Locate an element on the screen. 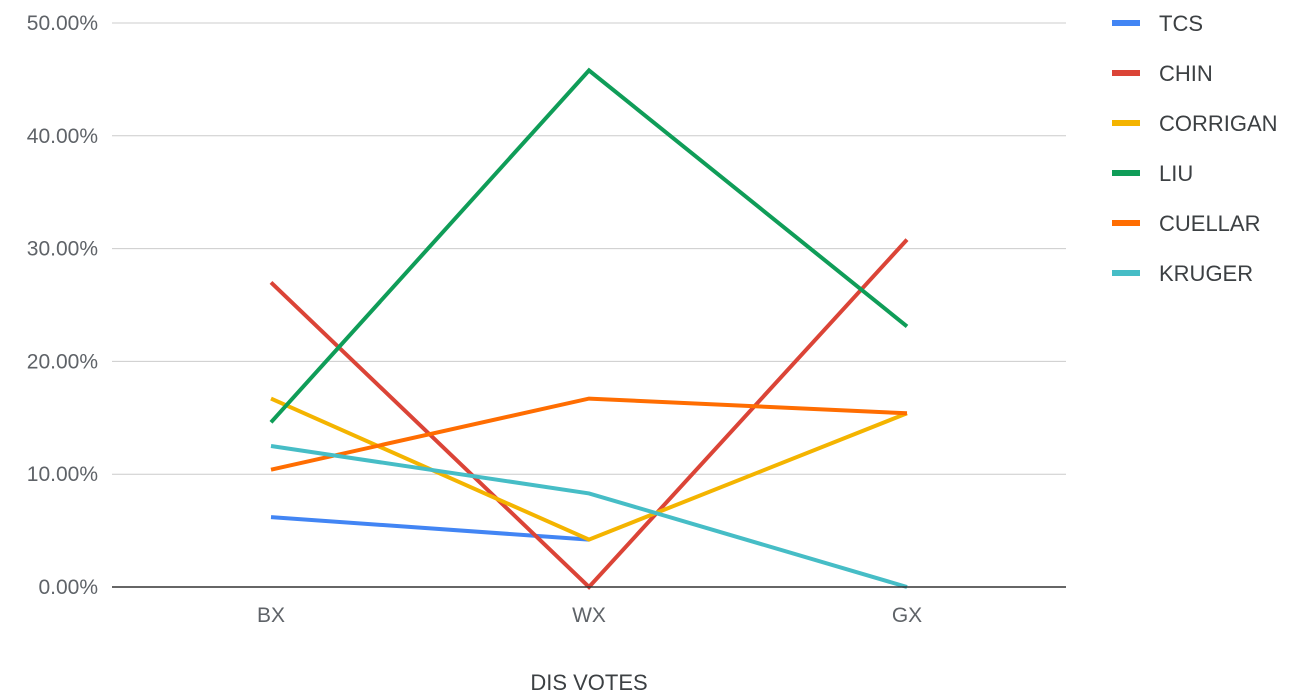 The width and height of the screenshot is (1302, 696). x-tick-label: WX is located at coordinates (589, 615).